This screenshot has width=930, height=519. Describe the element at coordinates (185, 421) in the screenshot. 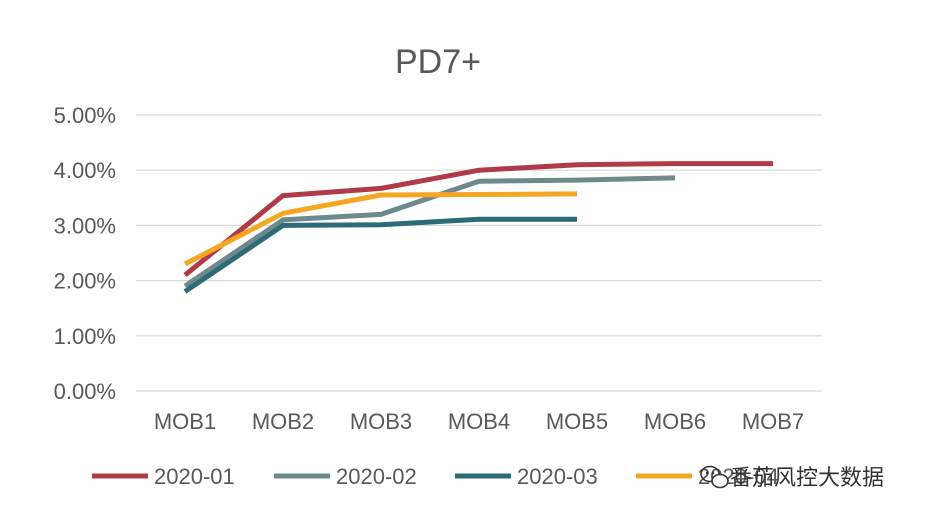

I see `x-tick-label: MOB1` at that location.